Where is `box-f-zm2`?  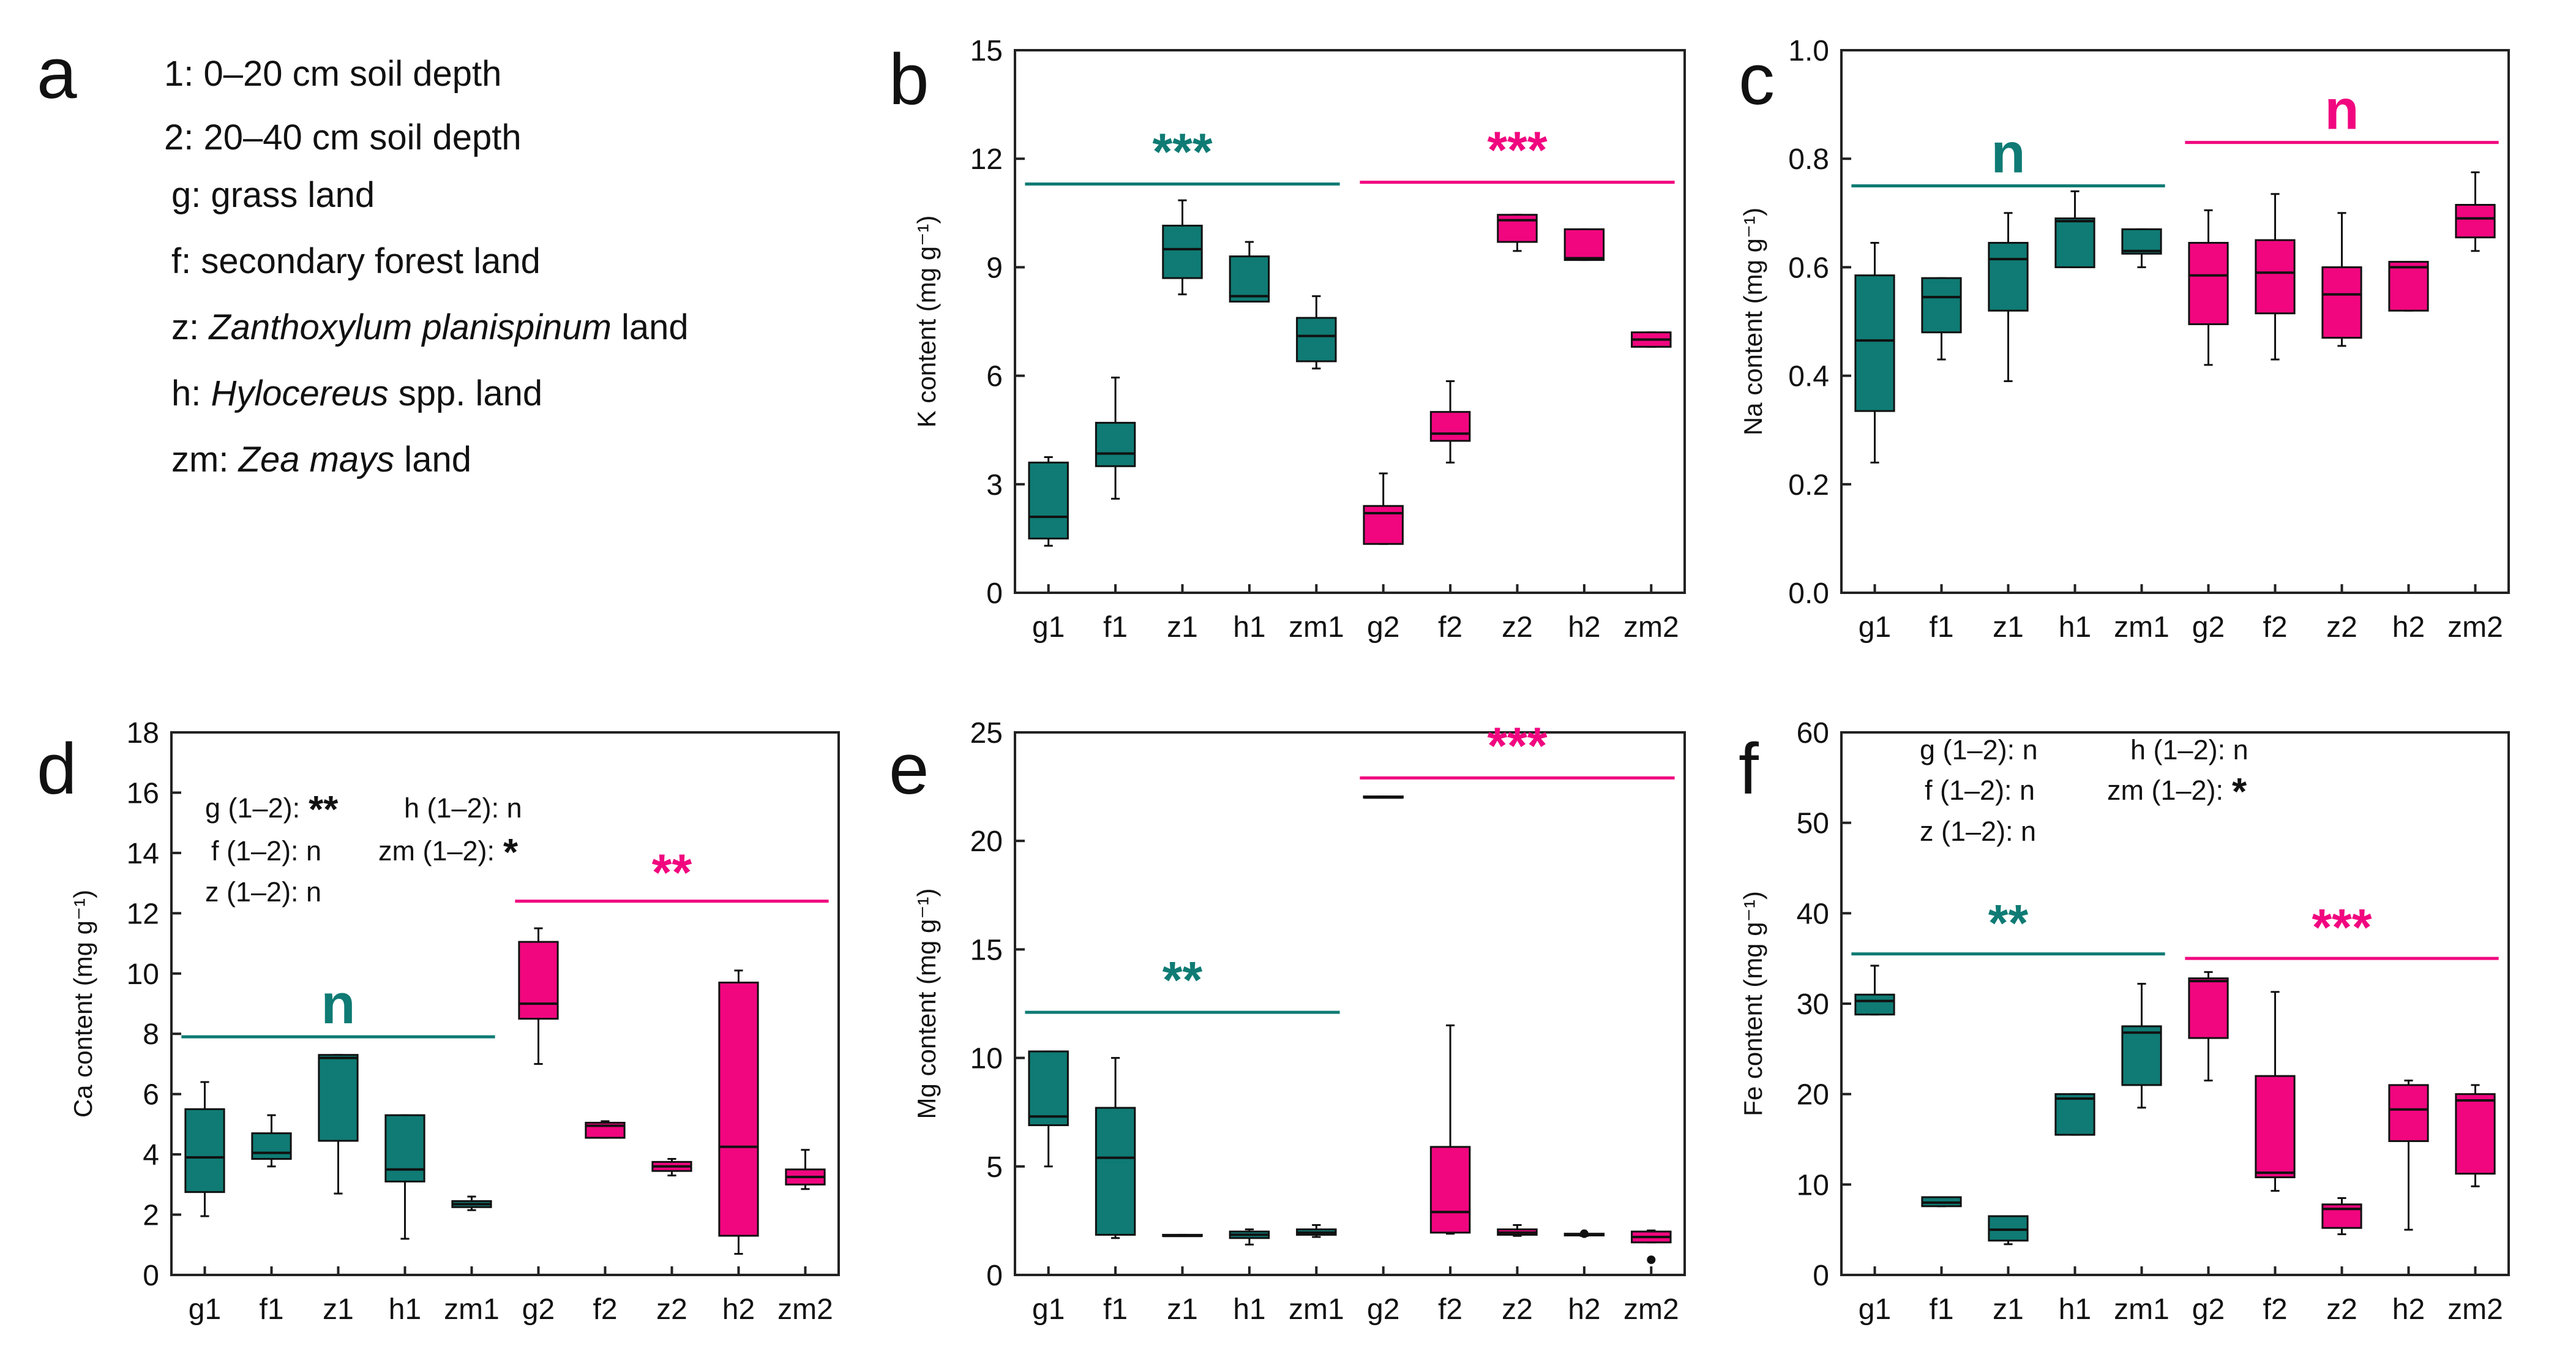 box-f-zm2 is located at coordinates (2476, 1136).